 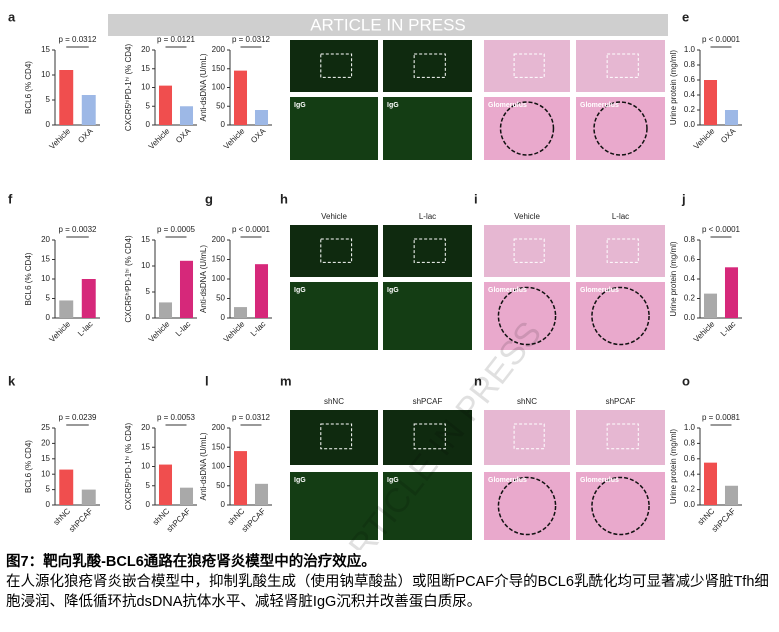 What do you see at coordinates (128, 279) in the screenshot?
I see `y-axis-title: CXCR5ʰⁱPD-1ʰⁱ (% CD4)` at bounding box center [128, 279].